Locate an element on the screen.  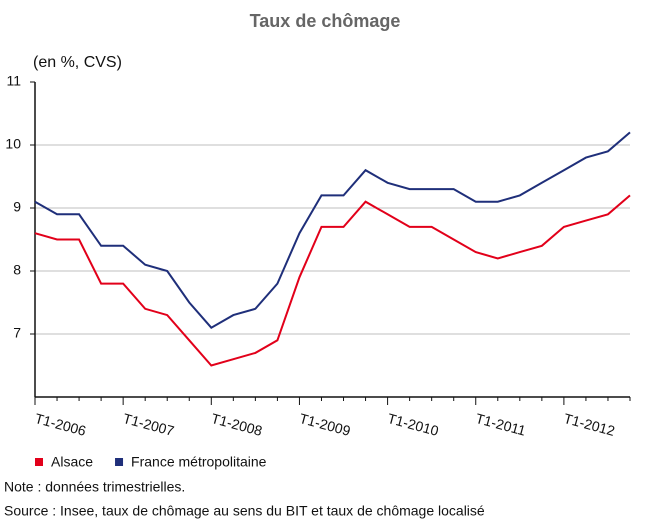
y-tick-label: 10 is located at coordinates (13, 144).